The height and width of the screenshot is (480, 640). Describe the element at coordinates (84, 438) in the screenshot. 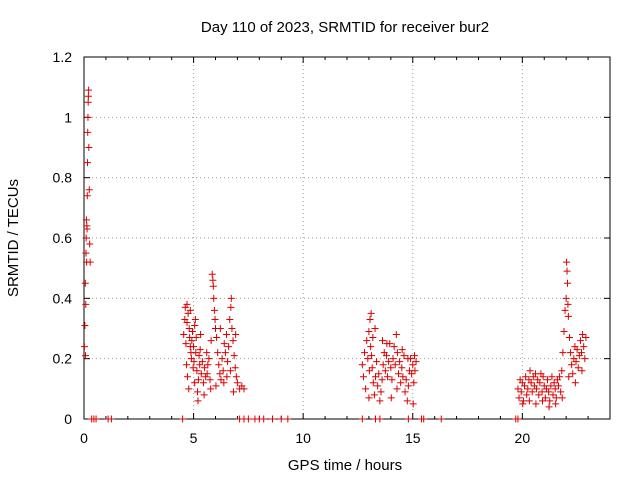

I see `x-tick-label: 0` at that location.